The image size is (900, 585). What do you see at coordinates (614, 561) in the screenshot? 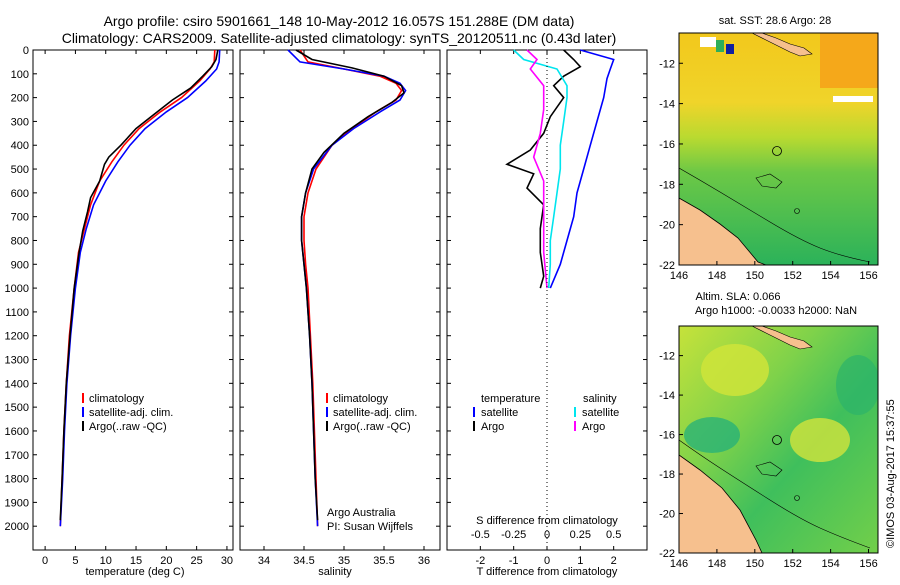
I see `x-tick-label: 2` at bounding box center [614, 561].